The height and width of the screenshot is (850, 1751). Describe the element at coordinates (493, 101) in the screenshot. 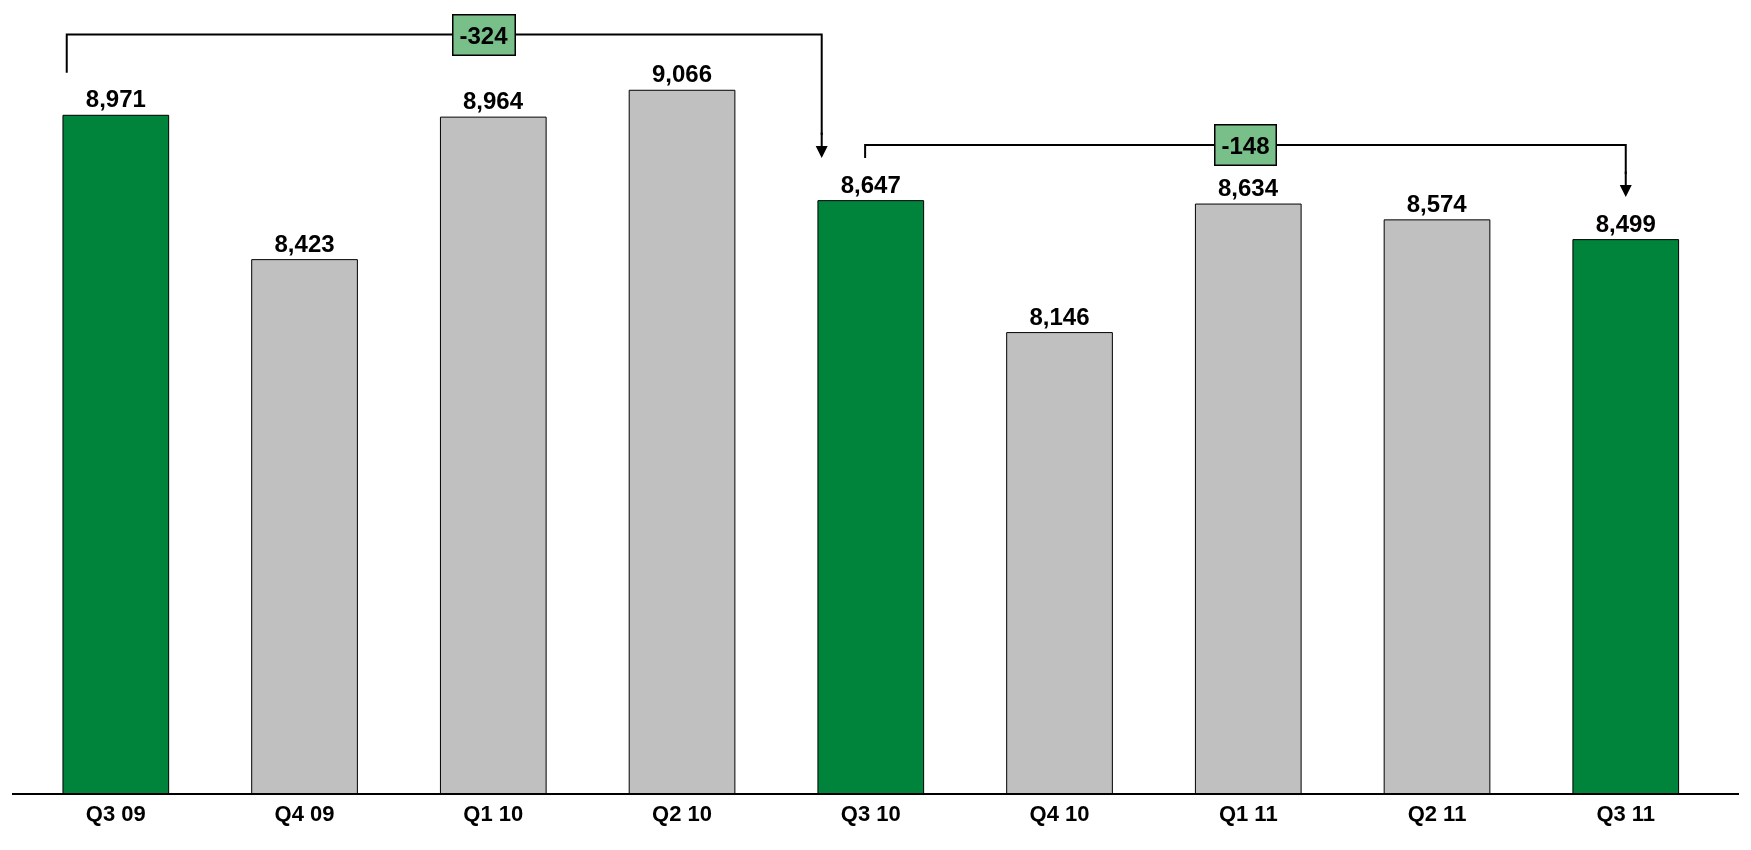

I see `data-label: 8,964` at that location.